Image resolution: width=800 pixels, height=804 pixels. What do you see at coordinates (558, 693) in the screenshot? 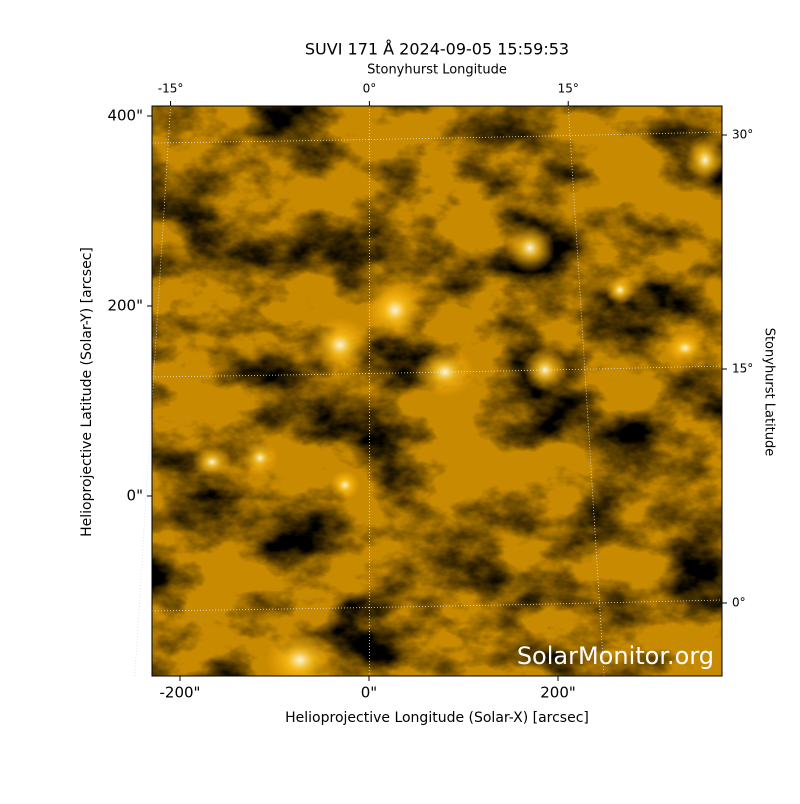
I see `x-tick-label: 200"` at bounding box center [558, 693].